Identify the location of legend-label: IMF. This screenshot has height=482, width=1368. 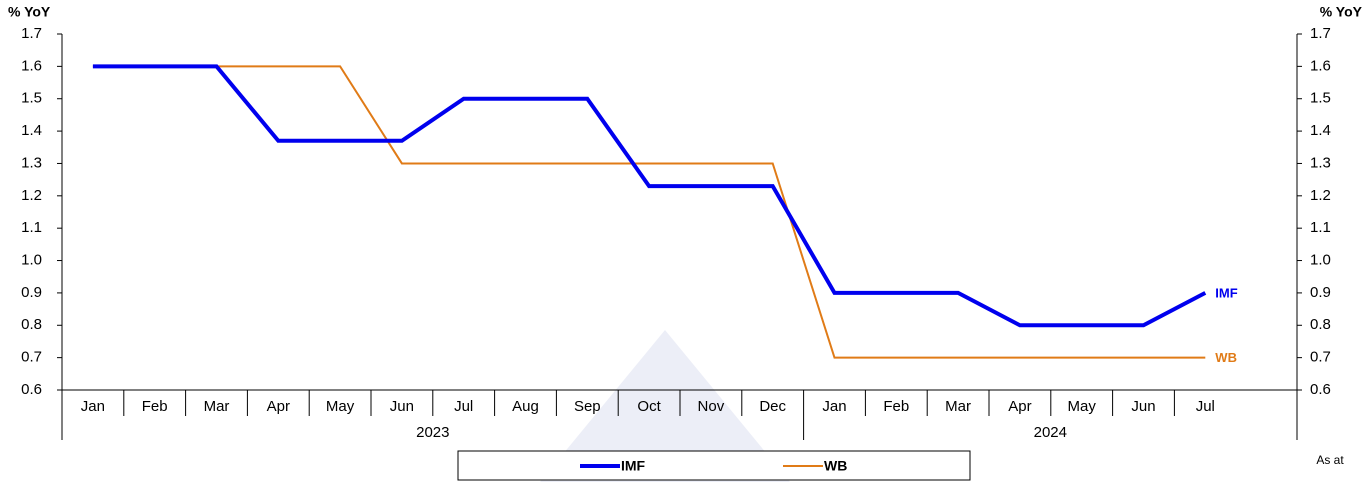
(633, 466).